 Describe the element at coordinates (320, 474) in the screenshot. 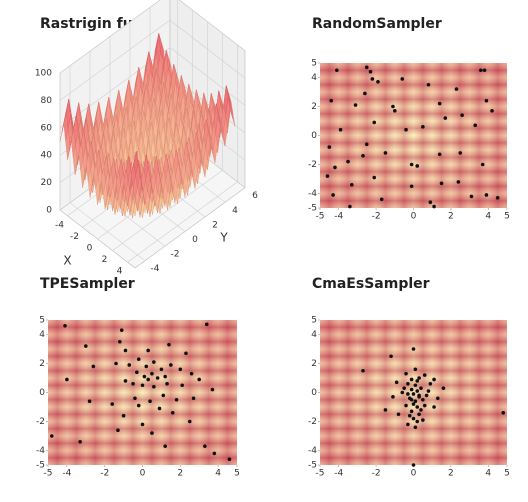

I see `x-tick-label: -5` at that location.